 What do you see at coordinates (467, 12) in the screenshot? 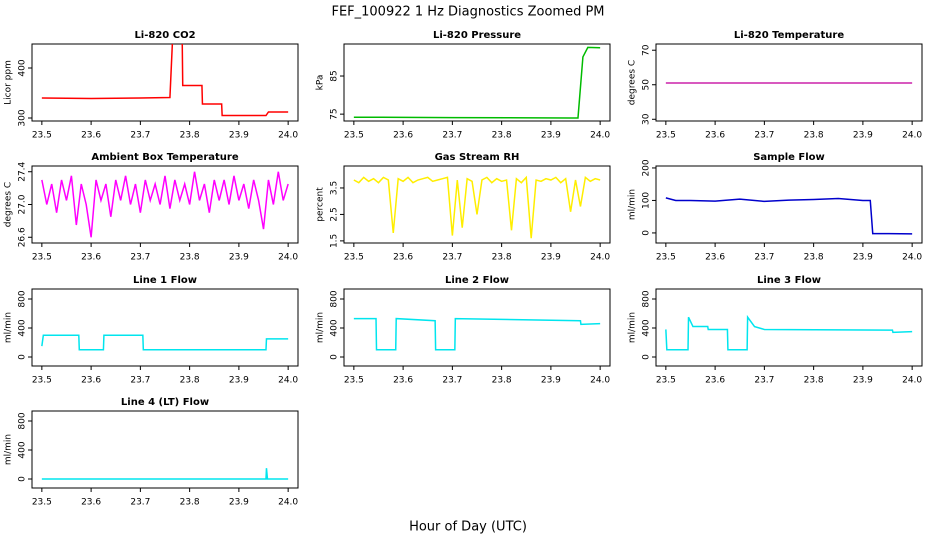
I see `page-title: FEF_100922 1 Hz Diagnostics Zoomed PM` at bounding box center [467, 12].